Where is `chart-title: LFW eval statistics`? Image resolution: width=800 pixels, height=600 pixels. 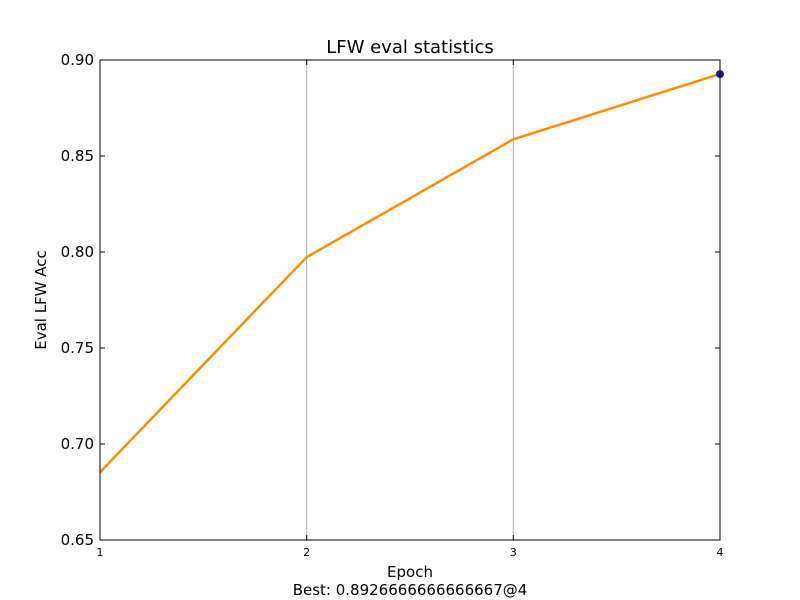 chart-title: LFW eval statistics is located at coordinates (410, 47).